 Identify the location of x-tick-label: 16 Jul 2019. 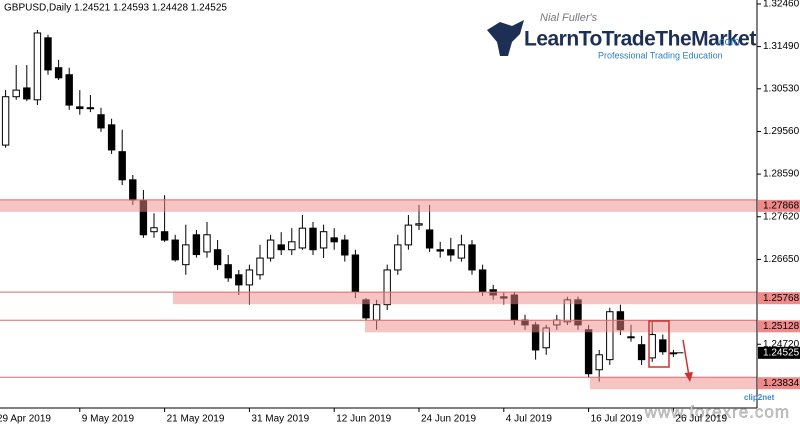
(617, 419).